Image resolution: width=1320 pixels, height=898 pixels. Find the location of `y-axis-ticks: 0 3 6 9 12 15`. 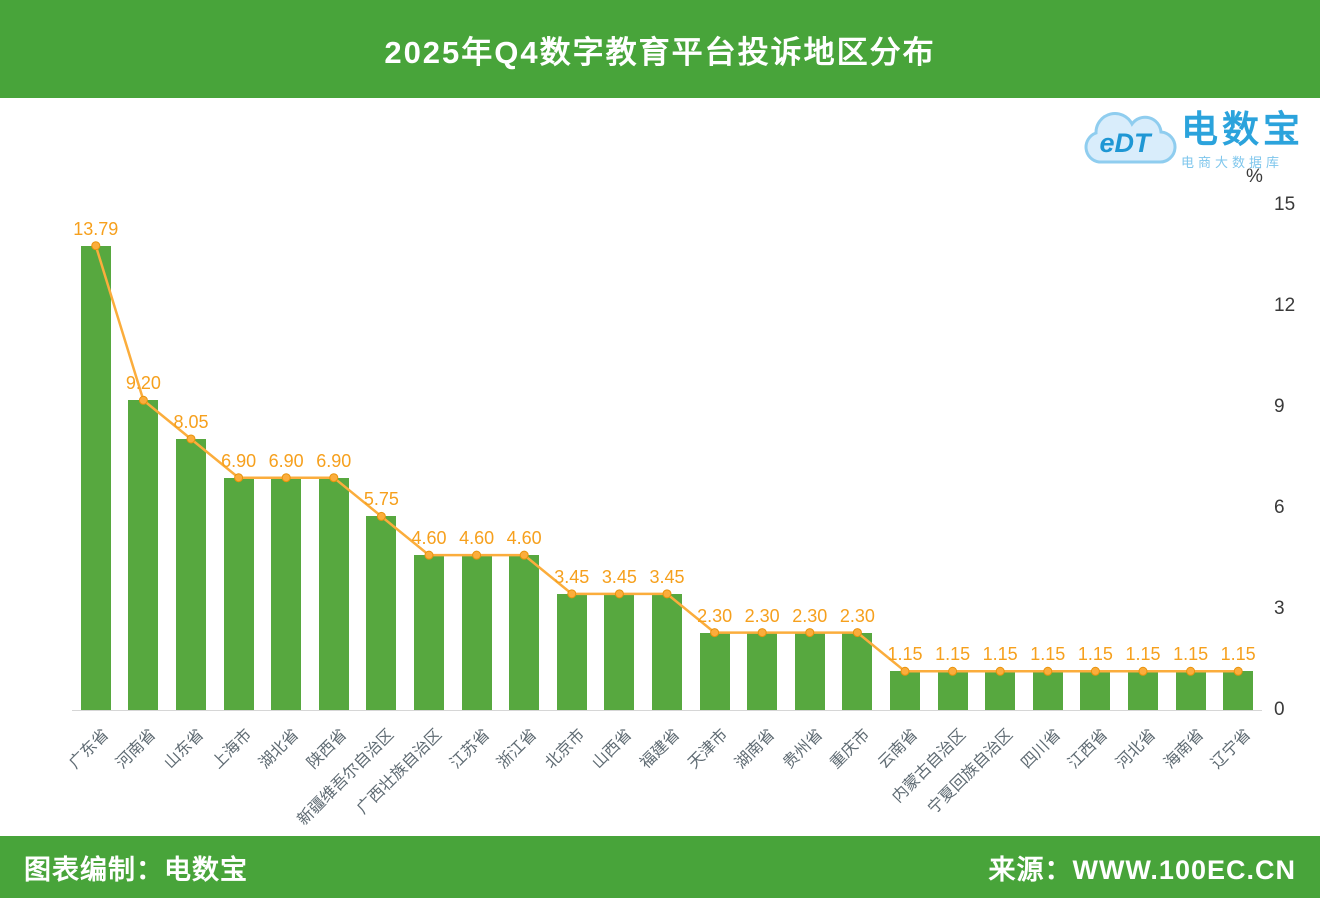

y-axis-ticks: 0 3 6 9 12 15 is located at coordinates (1297, 457).